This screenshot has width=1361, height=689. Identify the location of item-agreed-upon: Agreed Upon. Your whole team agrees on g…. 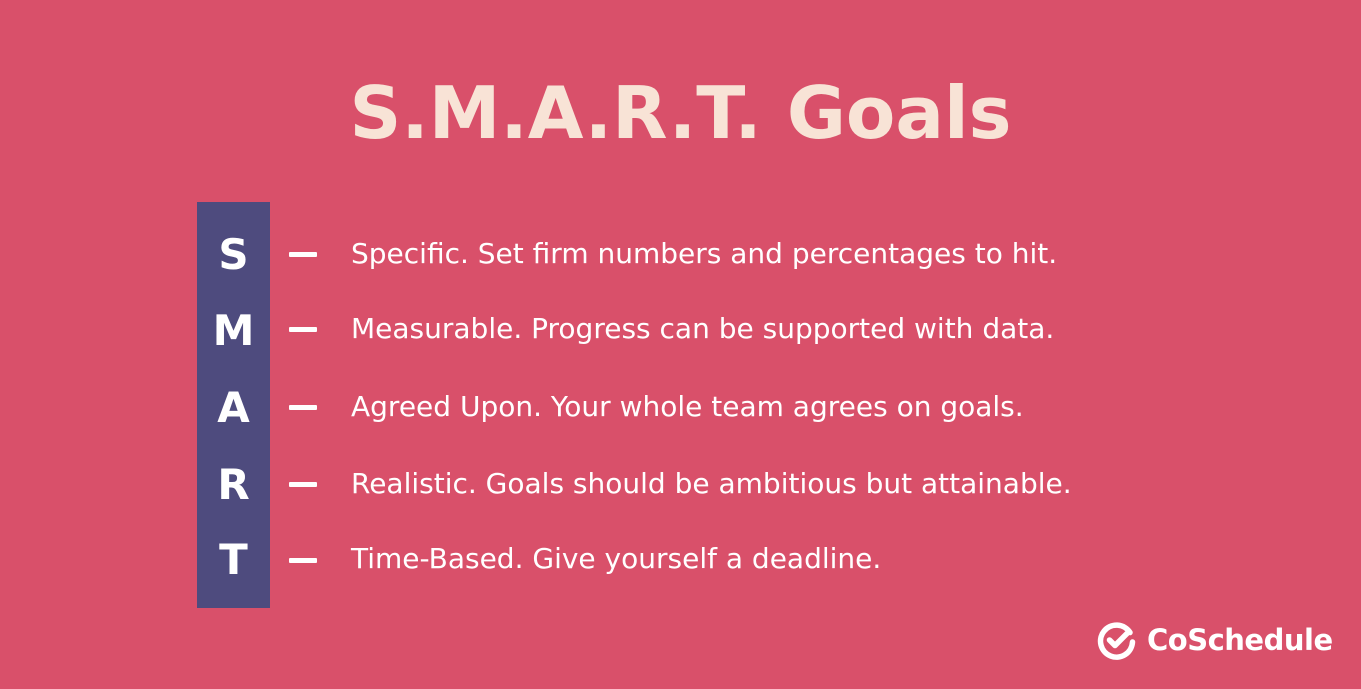
(687, 406).